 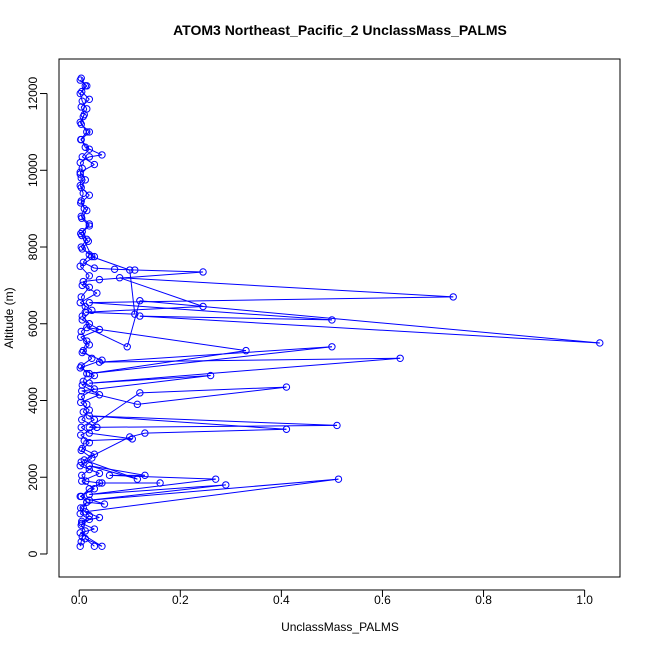 I want to click on y-tick-label: 2000, so click(x=33, y=477).